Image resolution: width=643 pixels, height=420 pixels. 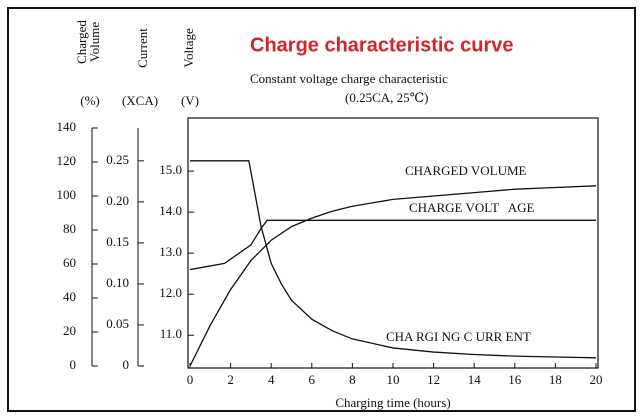 What do you see at coordinates (190, 100) in the screenshot?
I see `y3-axis-unit: (V)` at bounding box center [190, 100].